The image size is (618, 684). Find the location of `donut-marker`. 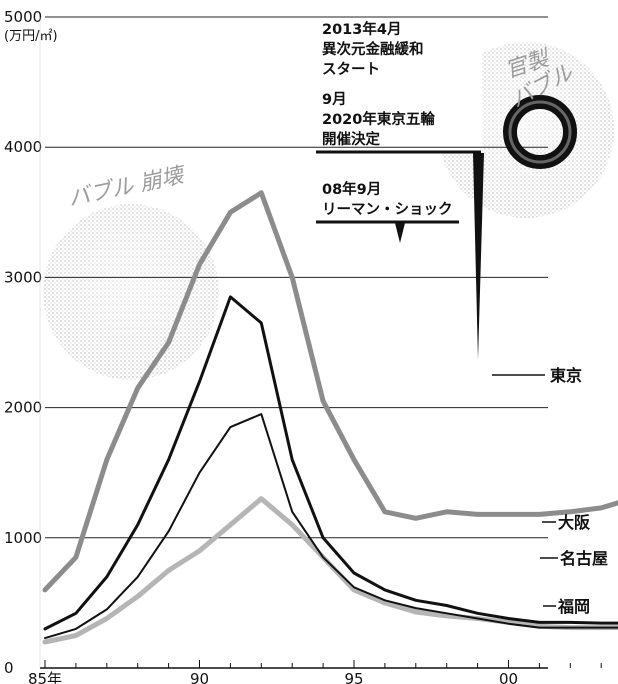

donut-marker is located at coordinates (540, 132).